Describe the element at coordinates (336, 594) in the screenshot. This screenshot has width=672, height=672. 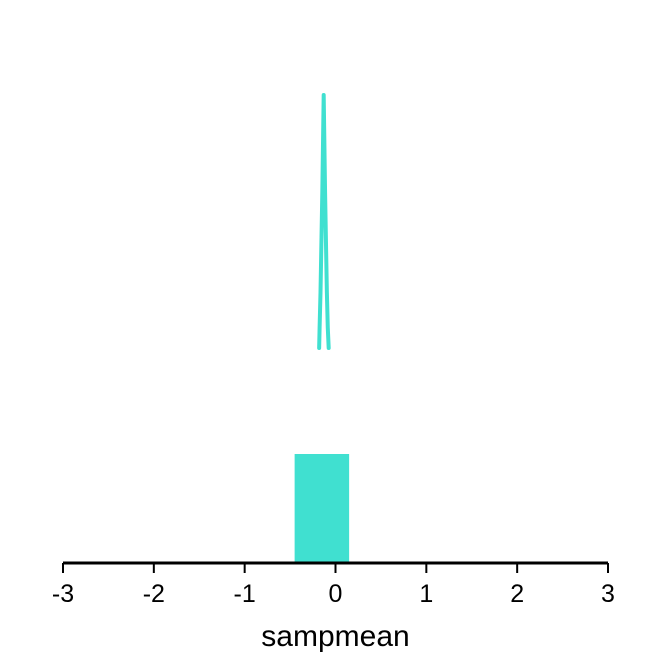
I see `x-tick-label: 0` at that location.